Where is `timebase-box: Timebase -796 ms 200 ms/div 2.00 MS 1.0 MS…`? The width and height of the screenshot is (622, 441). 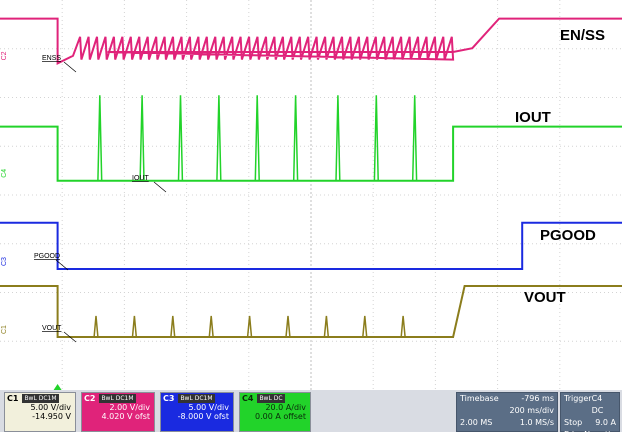 timebase-box: Timebase -796 ms 200 ms/div 2.00 MS 1.0 MS… is located at coordinates (507, 412).